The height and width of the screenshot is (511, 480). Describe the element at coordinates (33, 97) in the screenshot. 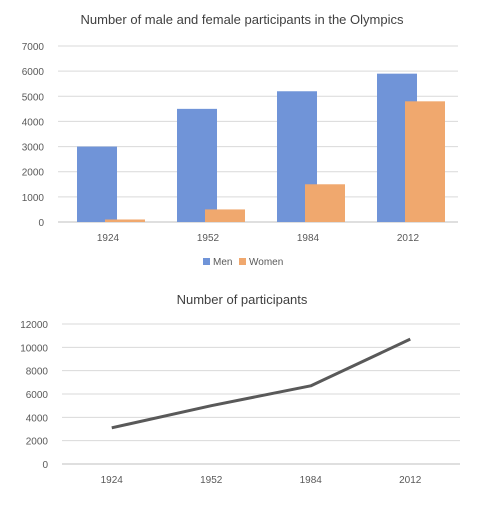

I see `bar-y-tick-label: 5000` at that location.